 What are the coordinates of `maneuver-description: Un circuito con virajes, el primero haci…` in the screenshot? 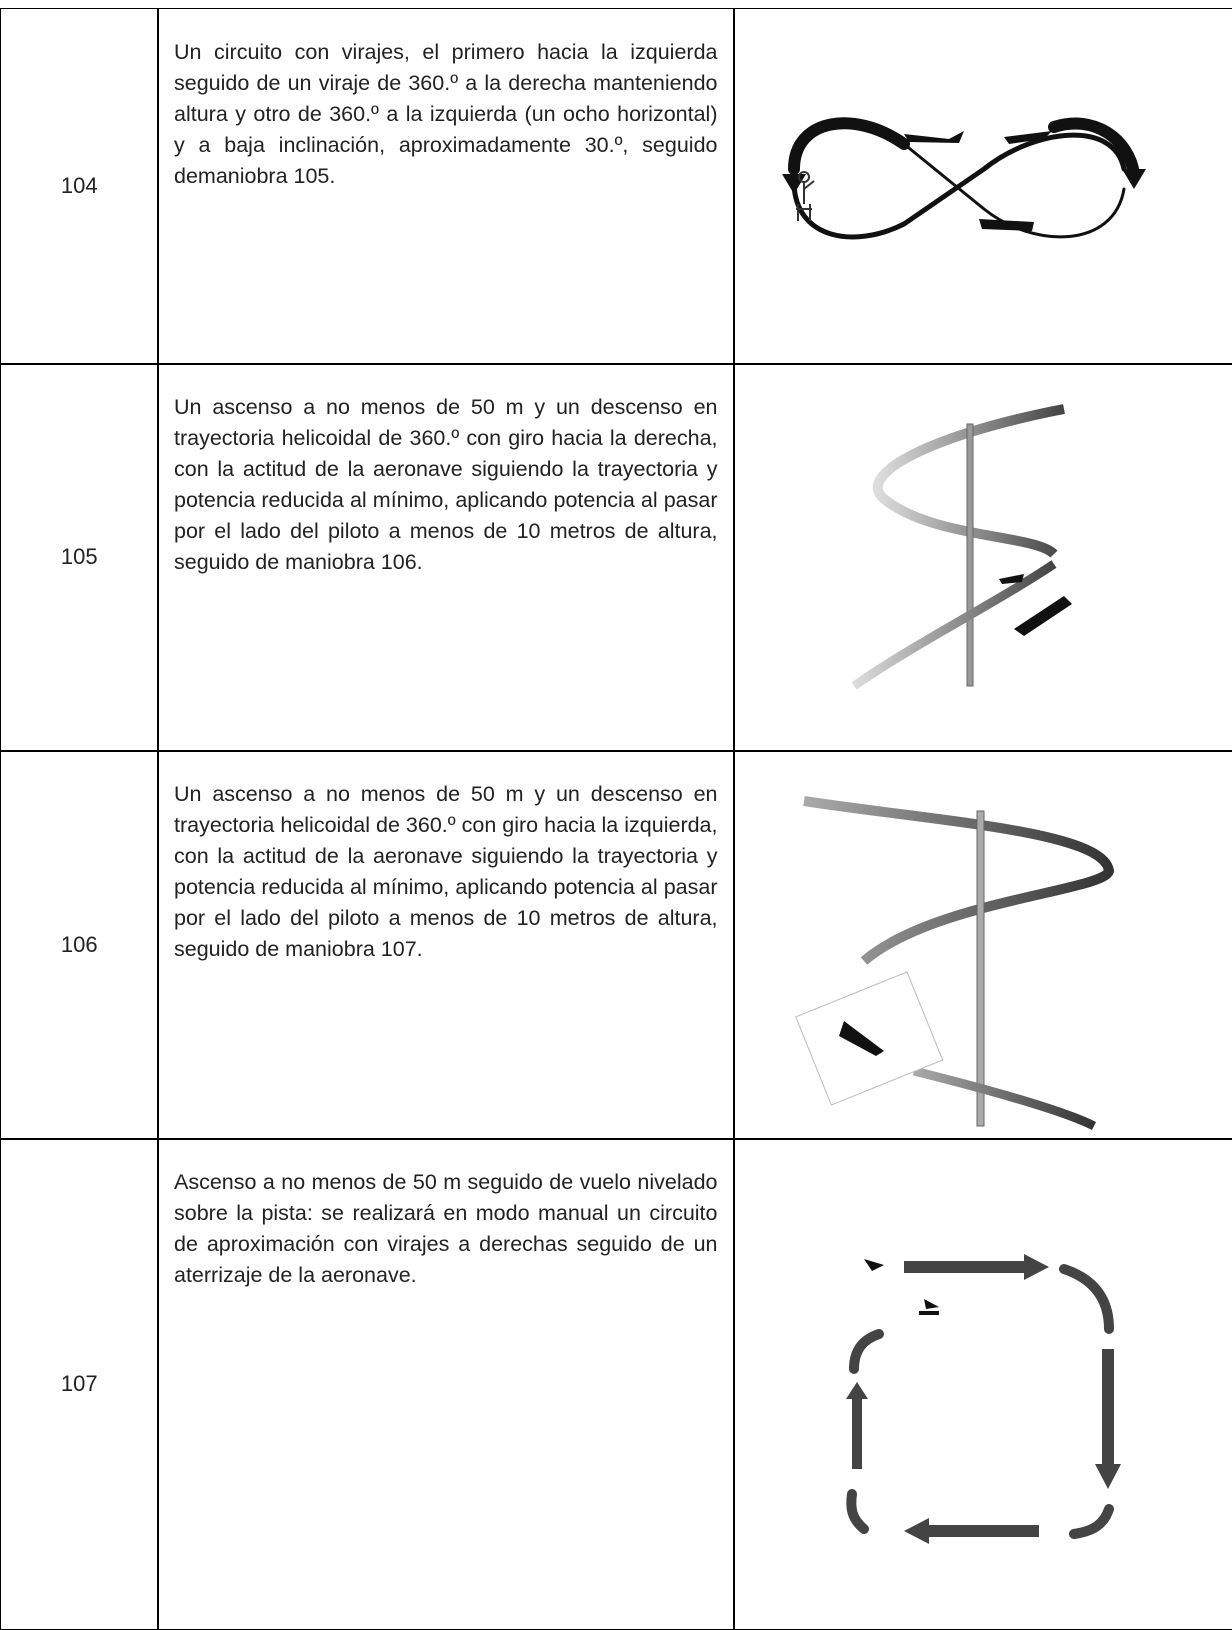 It's located at (446, 114).